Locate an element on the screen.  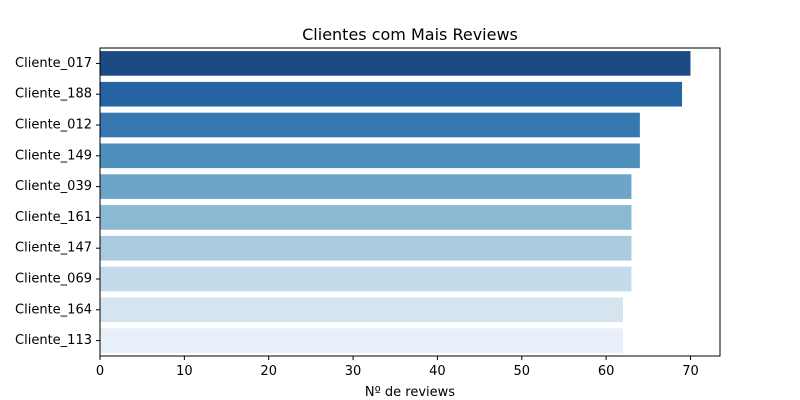
x-axis-ticks: 0 10 20 30 40 50 60 70 is located at coordinates (397, 367).